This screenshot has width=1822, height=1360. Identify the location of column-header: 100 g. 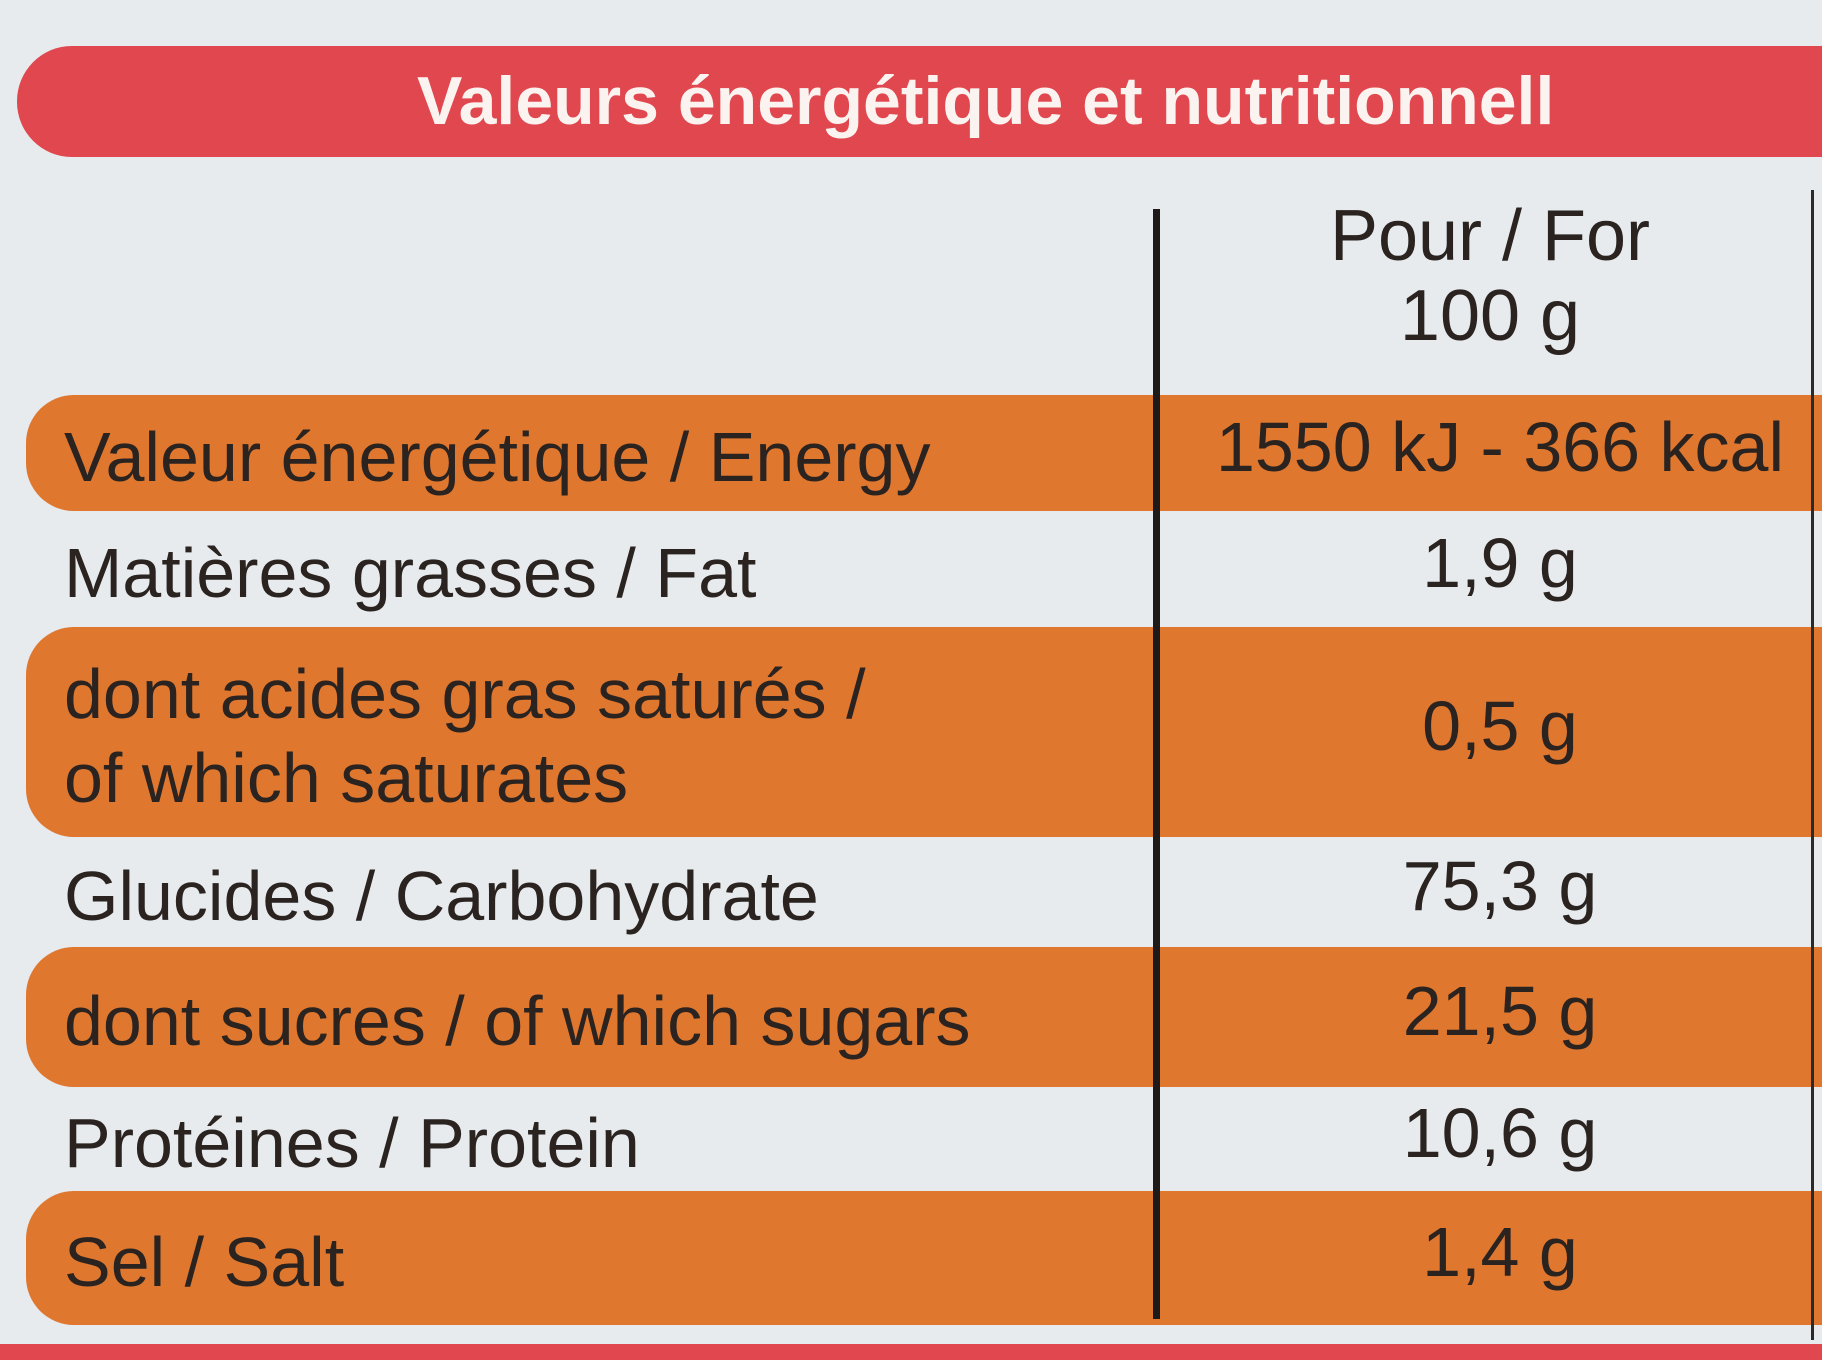
(1490, 316).